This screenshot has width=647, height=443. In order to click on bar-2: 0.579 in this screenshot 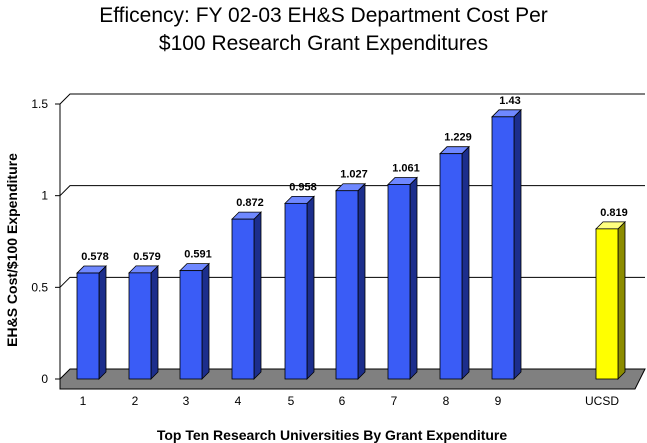, I will do `click(144, 315)`.